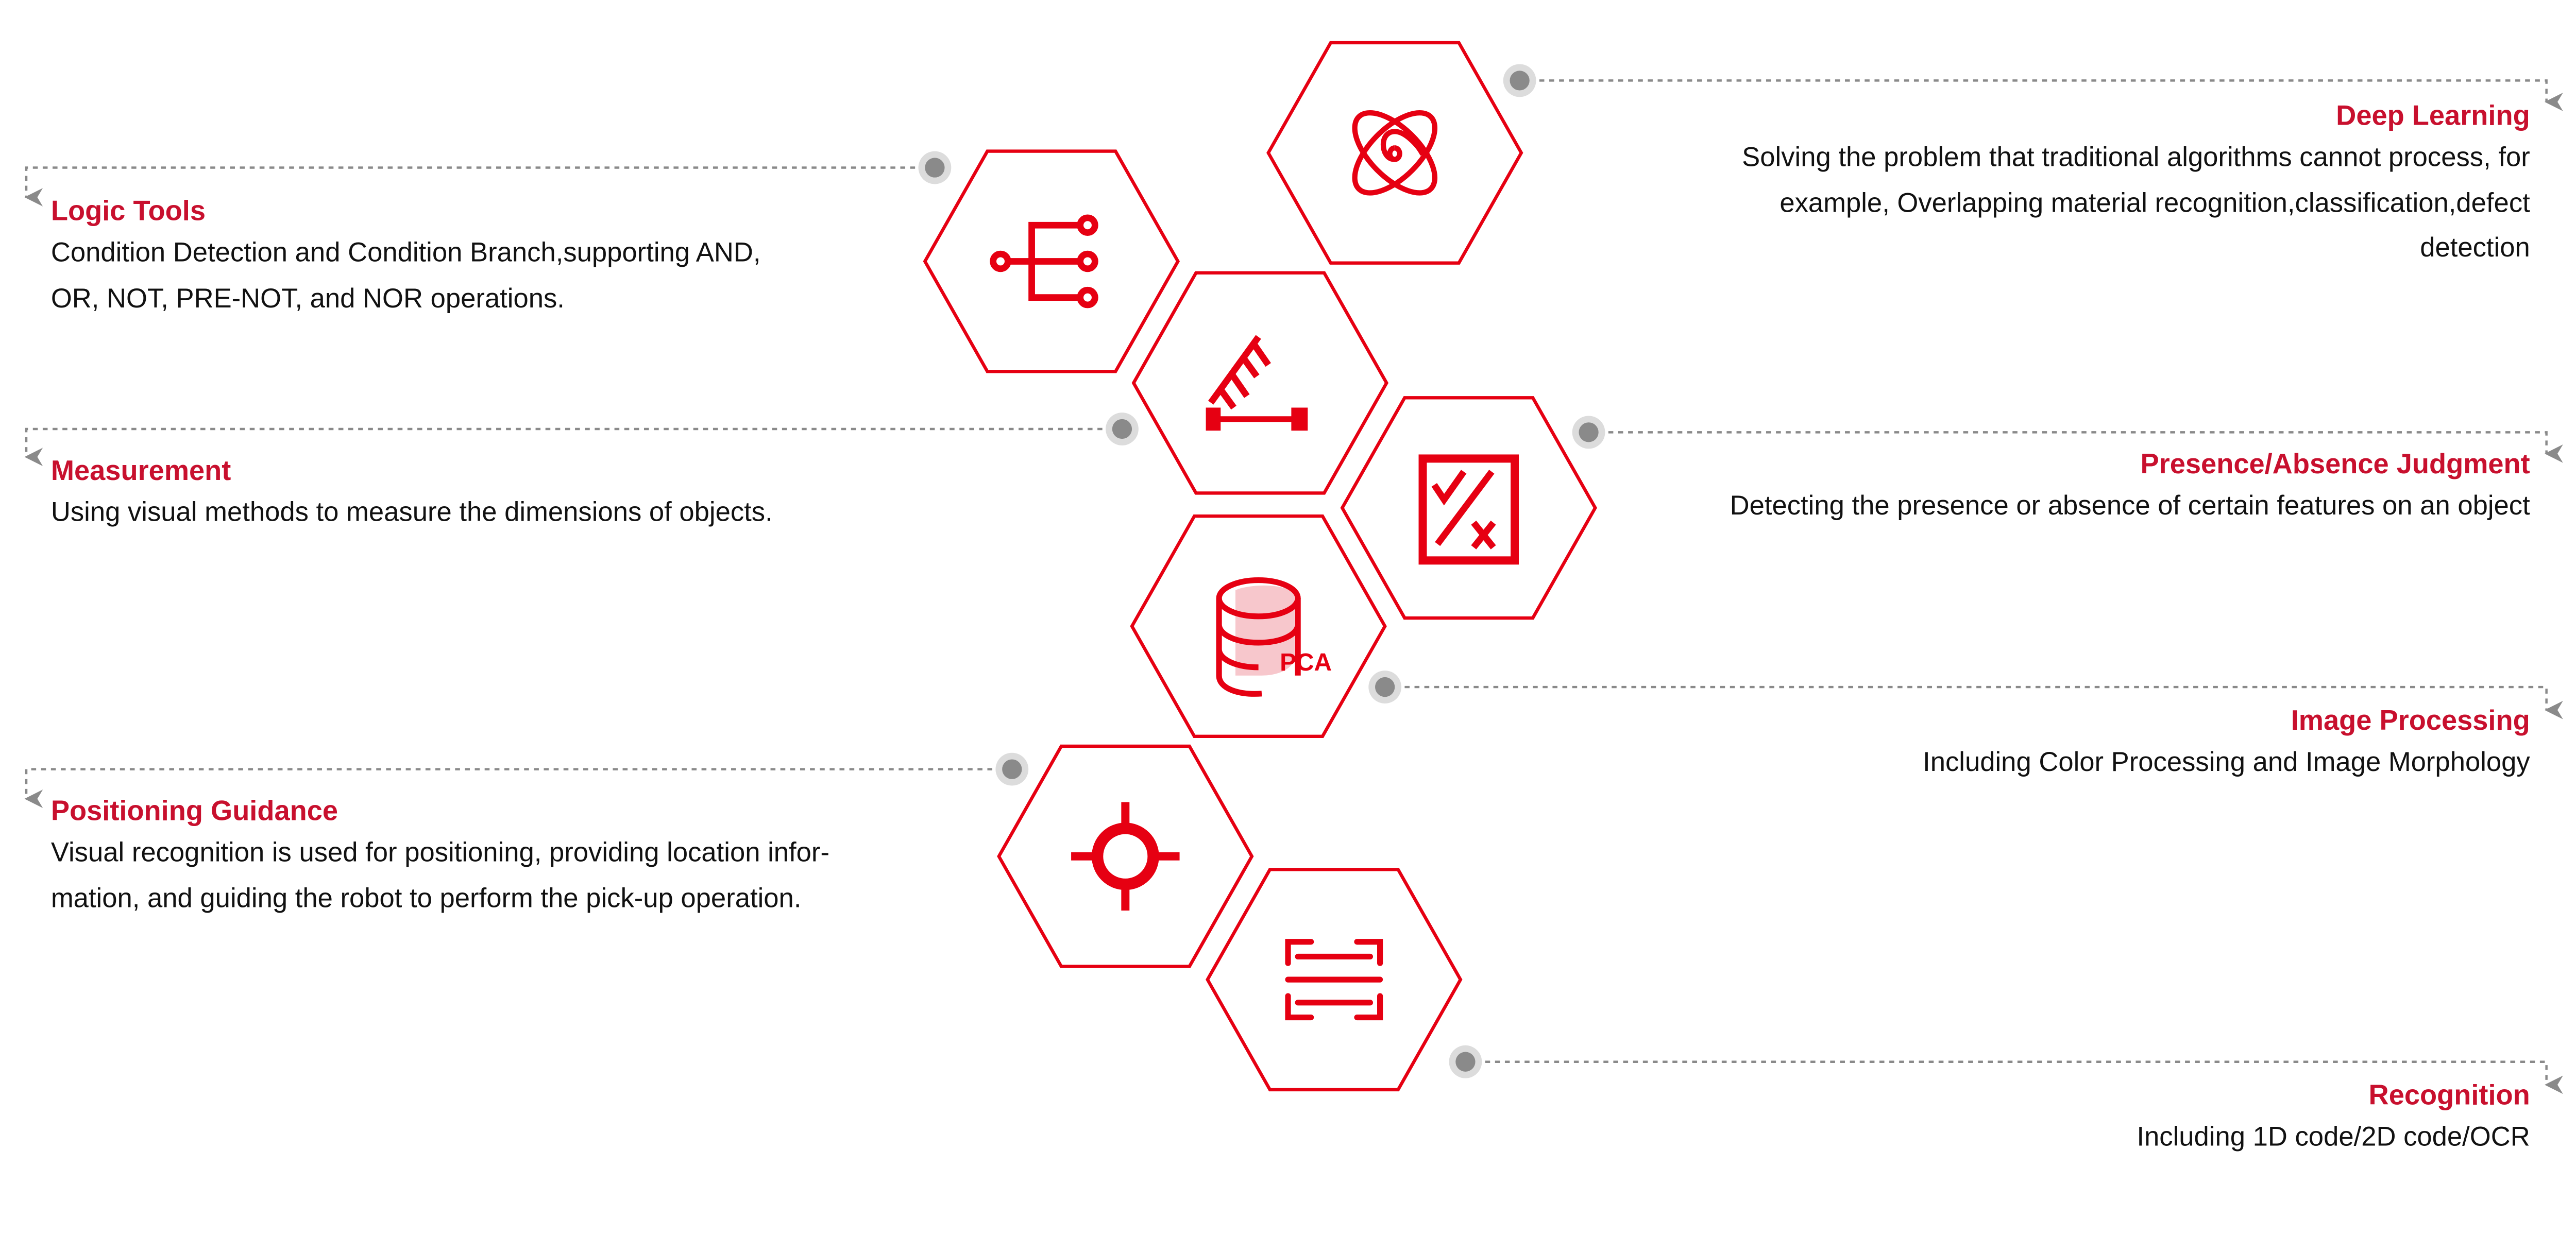 The width and height of the screenshot is (2576, 1236). I want to click on connector-image-processing, so click(1965, 695).